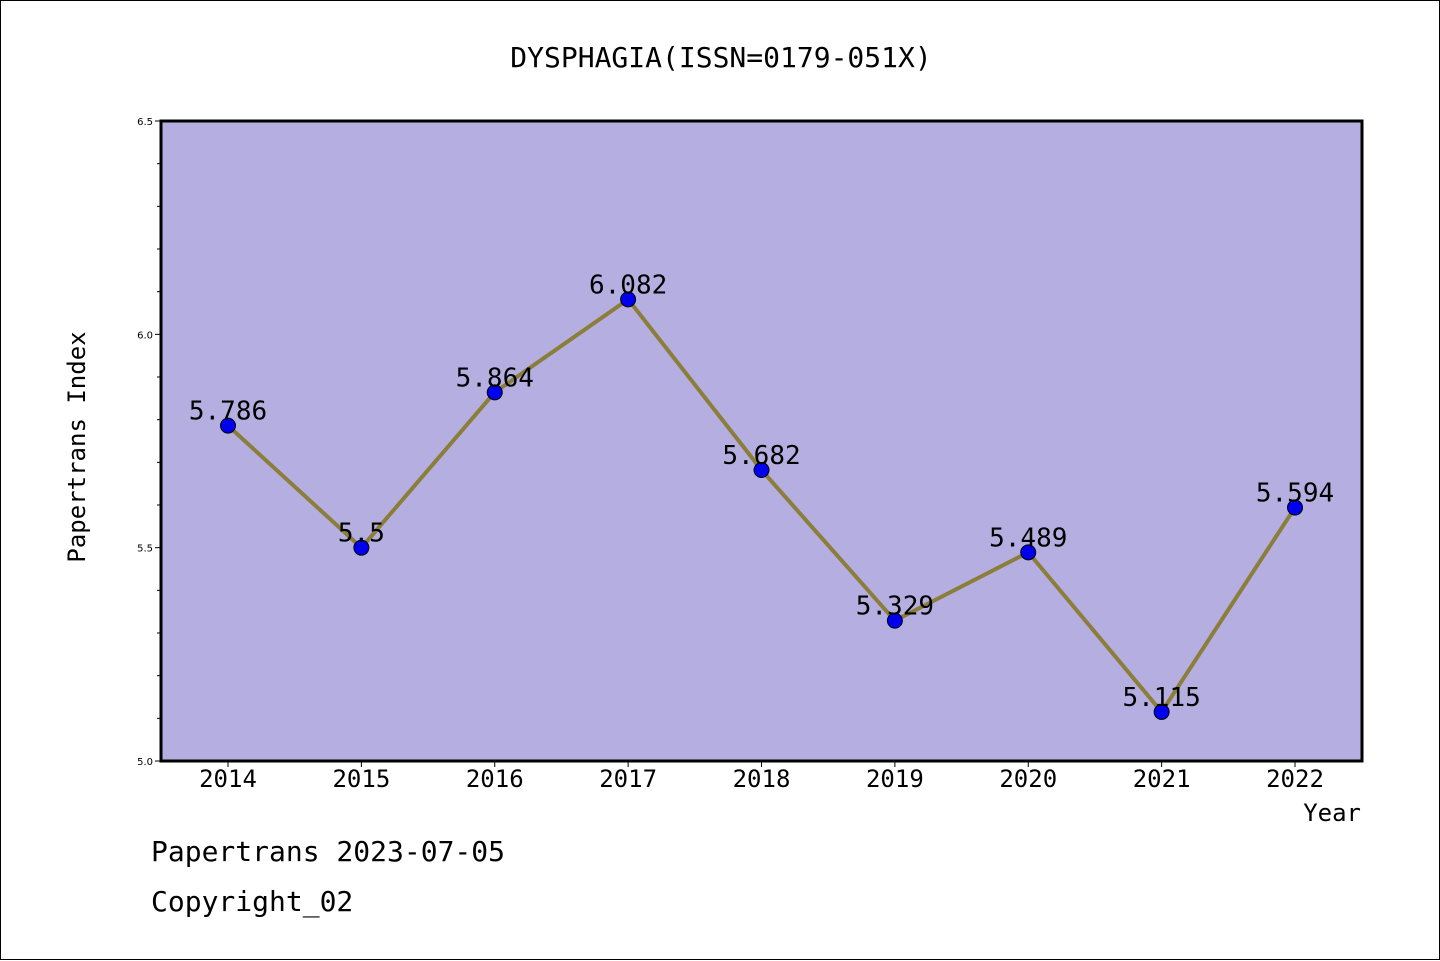 The height and width of the screenshot is (961, 1440). I want to click on y-tick-label: 6.5, so click(145, 122).